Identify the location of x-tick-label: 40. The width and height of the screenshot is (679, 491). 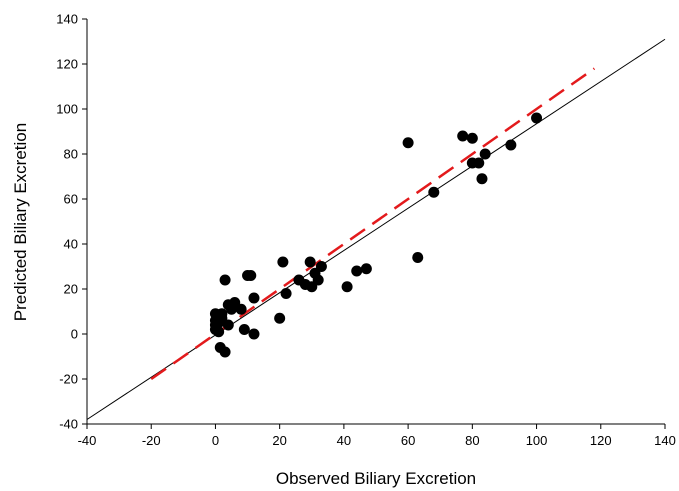
(344, 440).